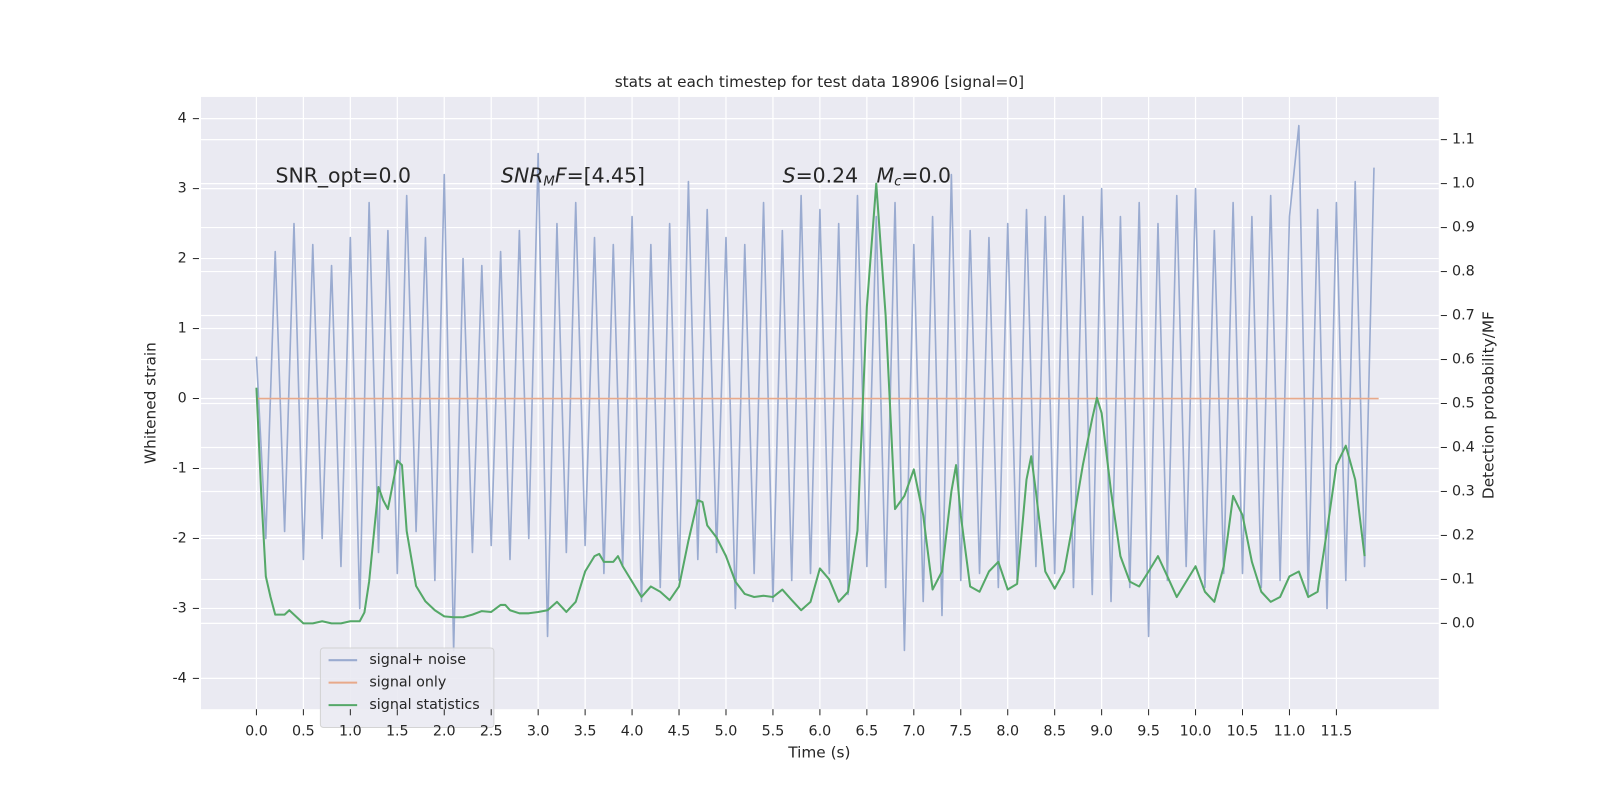 Image resolution: width=1600 pixels, height=800 pixels. I want to click on y2-tick-label: 0.5, so click(1463, 404).